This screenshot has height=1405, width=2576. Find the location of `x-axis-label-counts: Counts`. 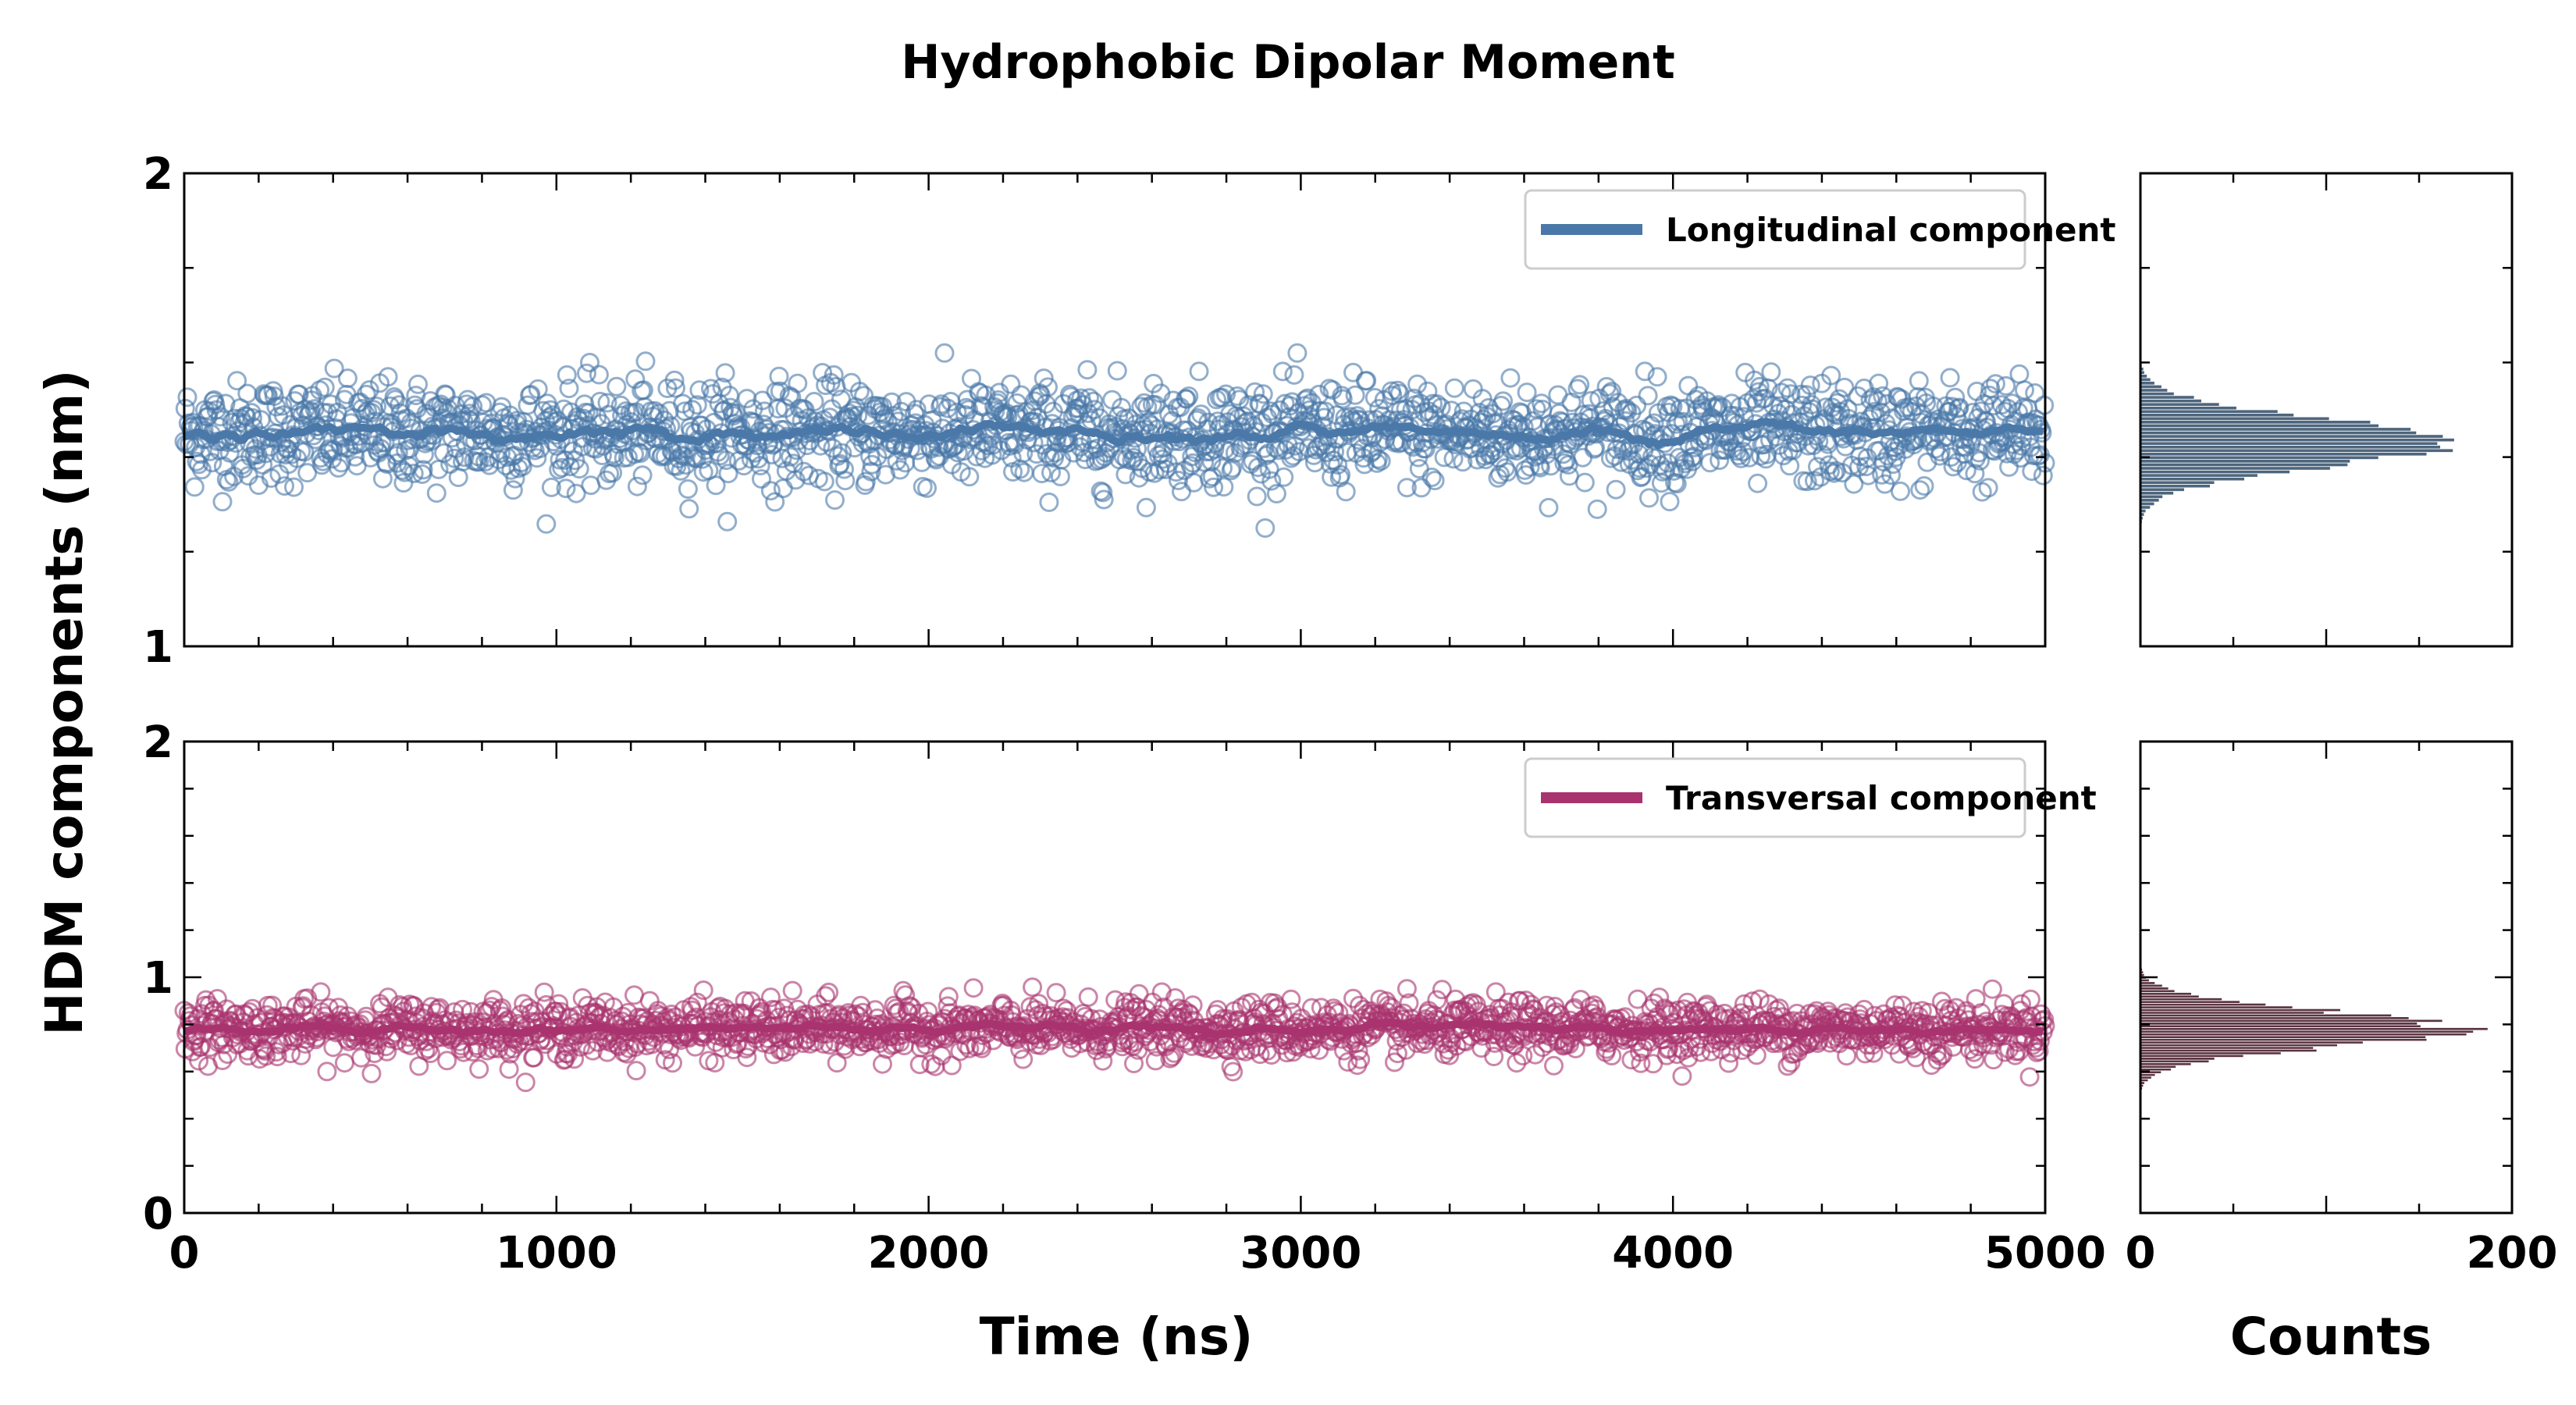

x-axis-label-counts: Counts is located at coordinates (2331, 1337).